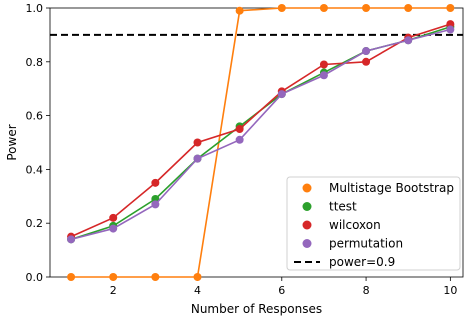  Describe the element at coordinates (391, 188) in the screenshot. I see `legend-label: Multistage Bootstrap` at that location.